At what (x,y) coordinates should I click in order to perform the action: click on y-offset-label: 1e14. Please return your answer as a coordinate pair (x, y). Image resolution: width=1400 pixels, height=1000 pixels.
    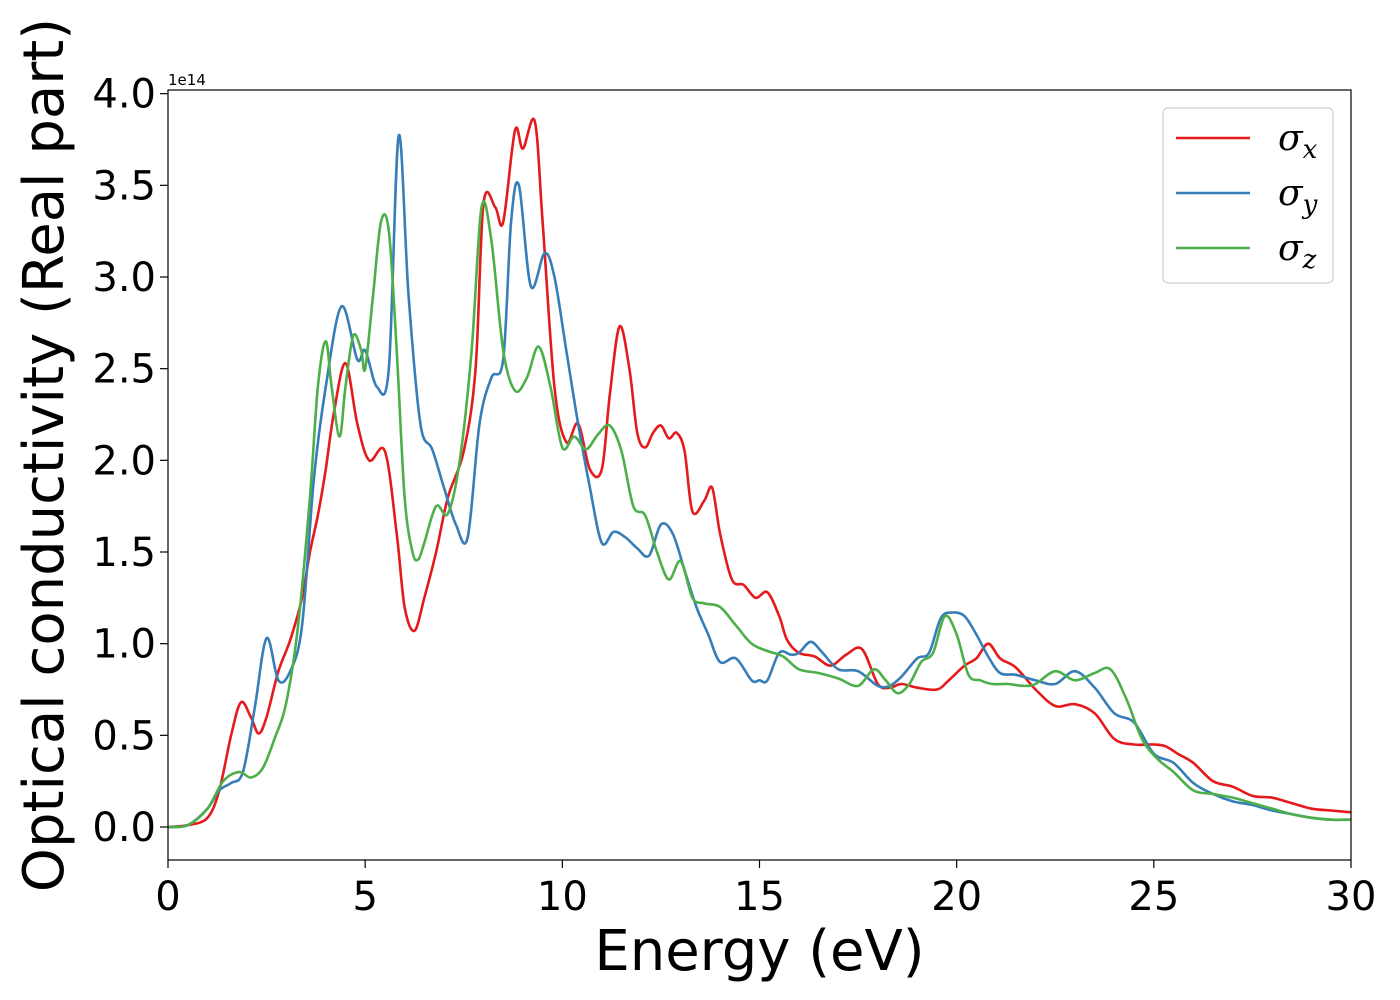
    Looking at the image, I should click on (187, 80).